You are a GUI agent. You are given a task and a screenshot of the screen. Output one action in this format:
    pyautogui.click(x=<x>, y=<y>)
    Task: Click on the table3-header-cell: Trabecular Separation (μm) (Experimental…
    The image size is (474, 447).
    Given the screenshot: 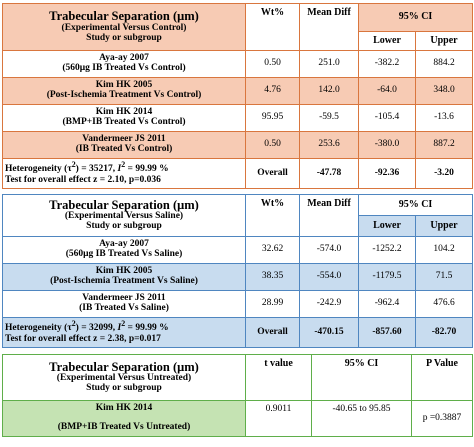 What is the action you would take?
    pyautogui.click(x=124, y=377)
    